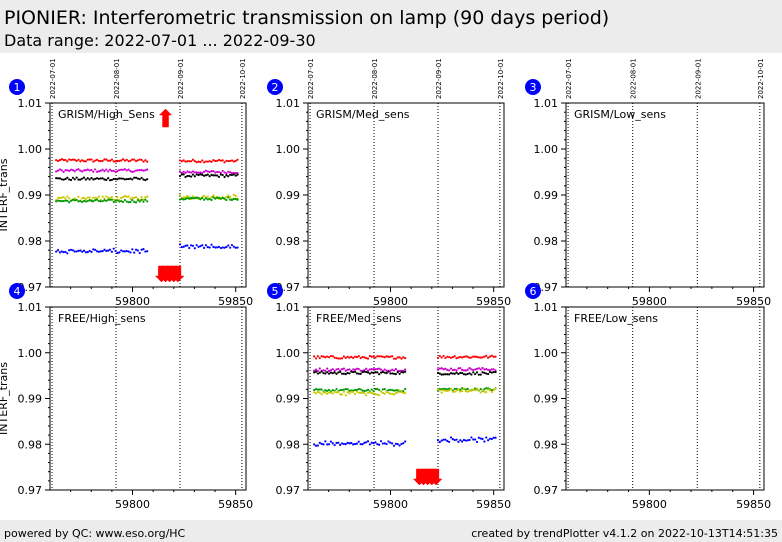 The width and height of the screenshot is (782, 542). I want to click on footer-credit: powered by QC: www.eso.org/HC, so click(95, 533).